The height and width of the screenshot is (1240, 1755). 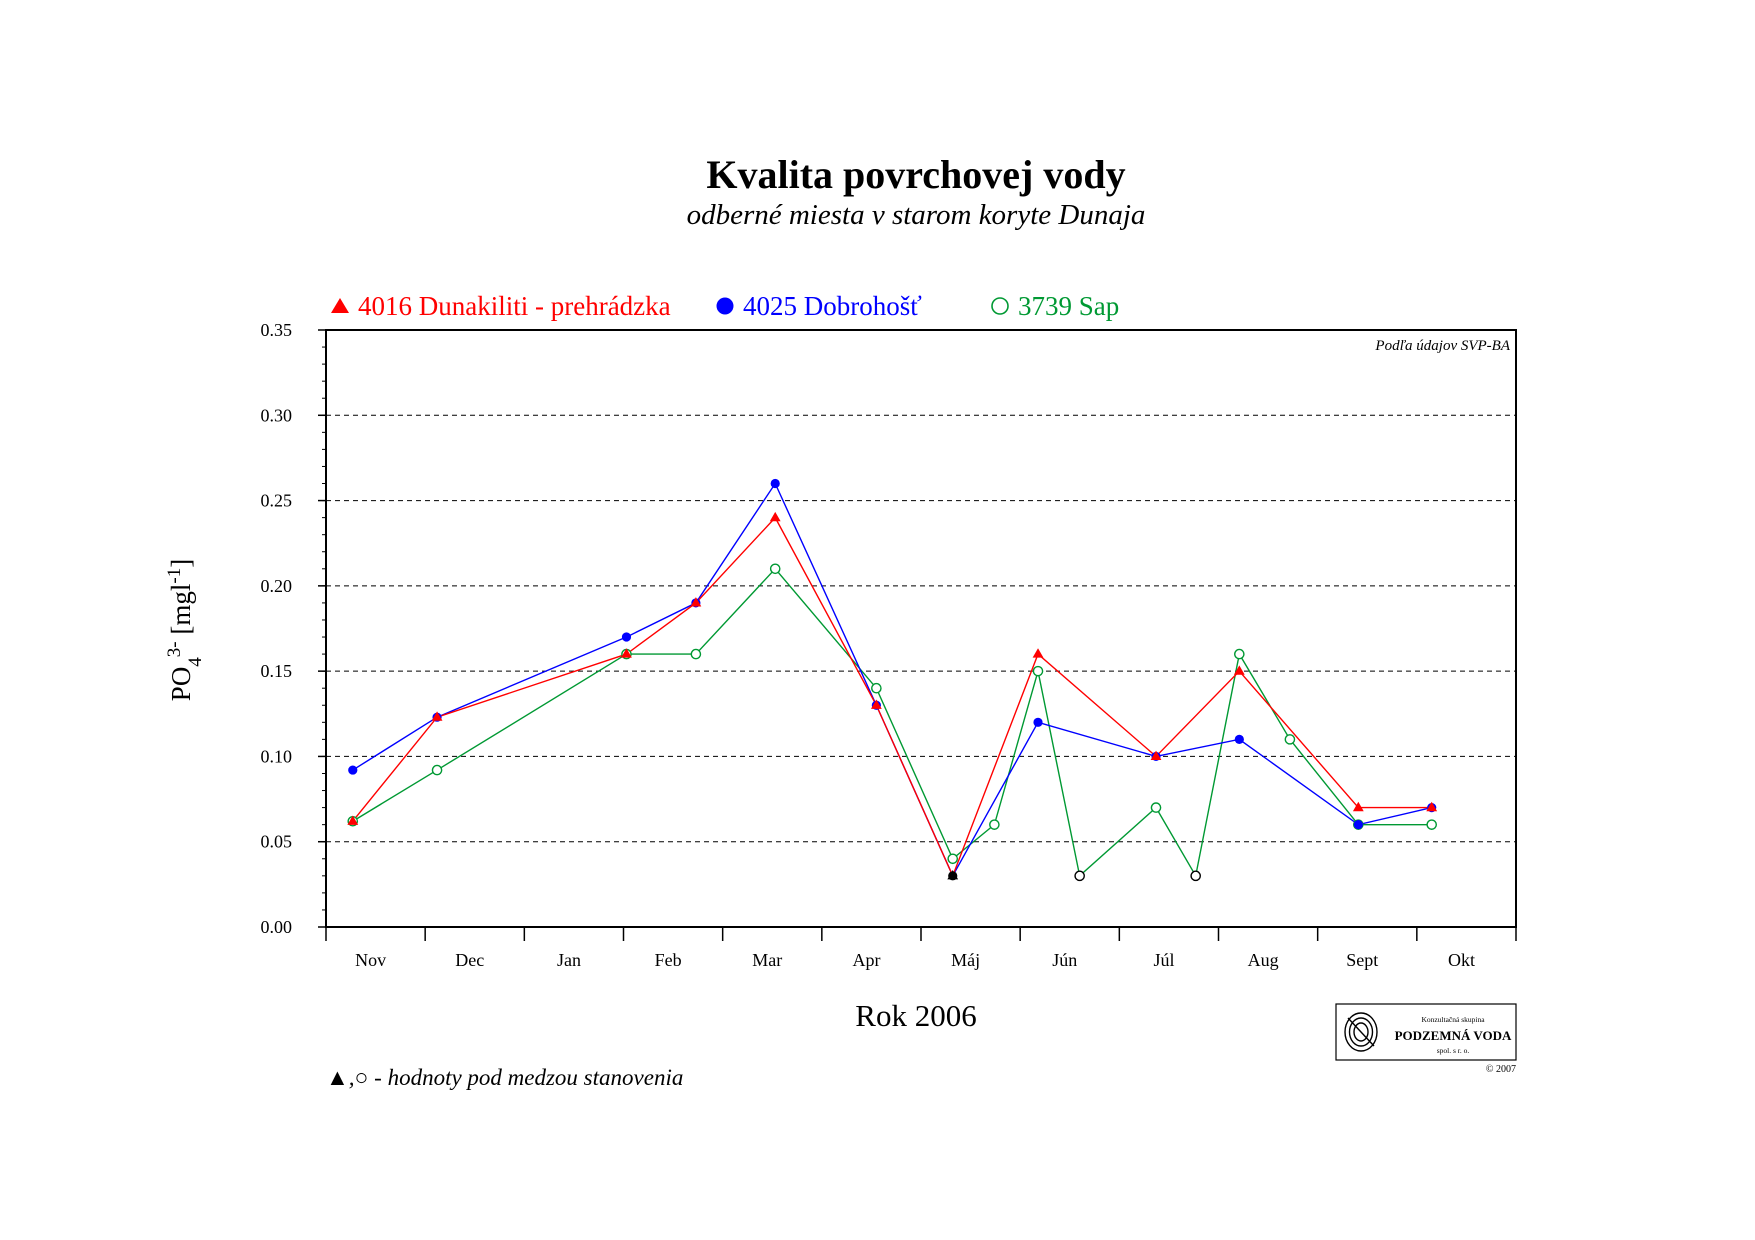 What do you see at coordinates (370, 960) in the screenshot?
I see `x-tick-label: Nov` at bounding box center [370, 960].